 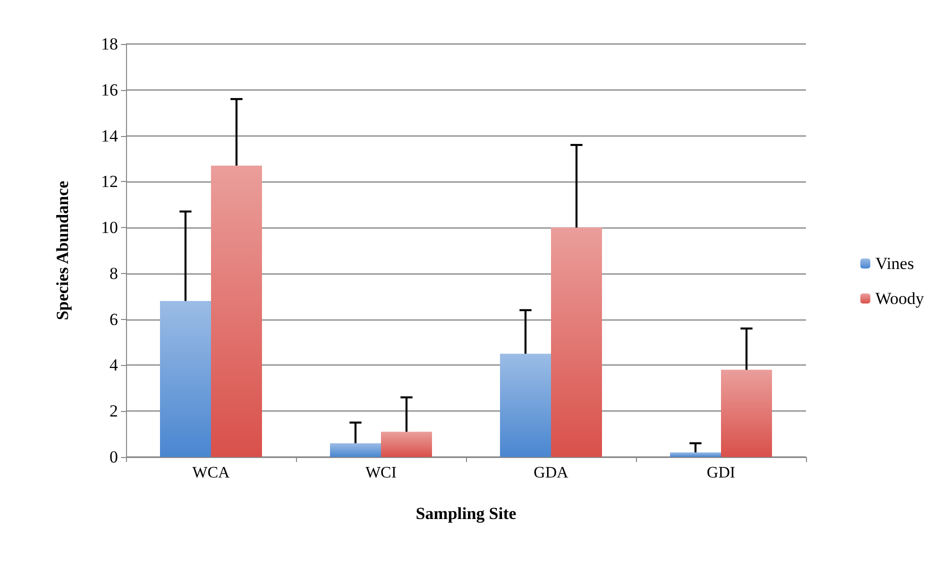 I want to click on x-tick-label: WCI, so click(x=381, y=473).